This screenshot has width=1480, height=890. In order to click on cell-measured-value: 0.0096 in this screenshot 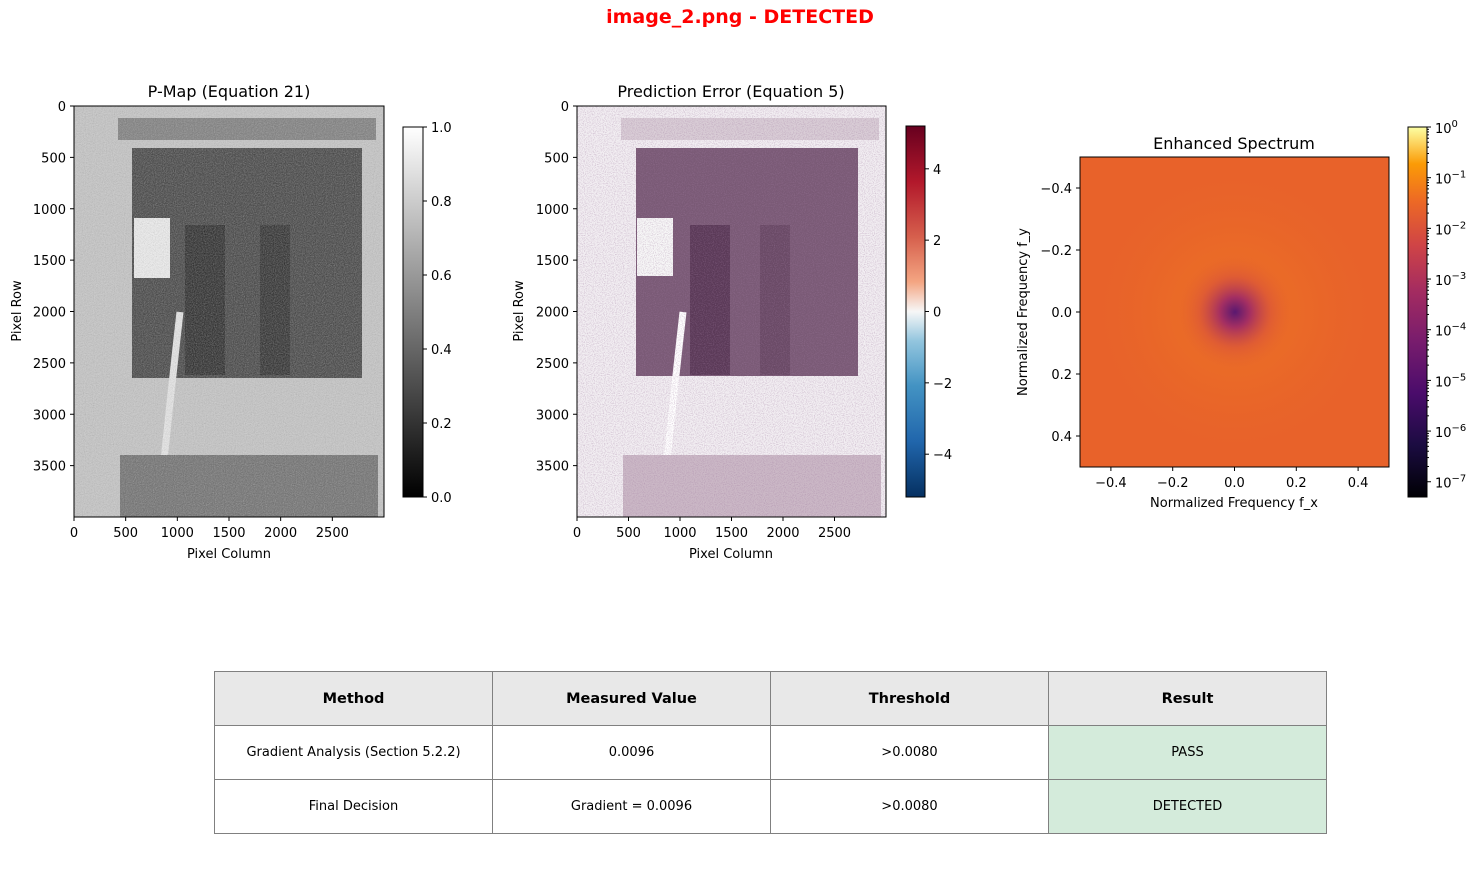, I will do `click(631, 752)`.